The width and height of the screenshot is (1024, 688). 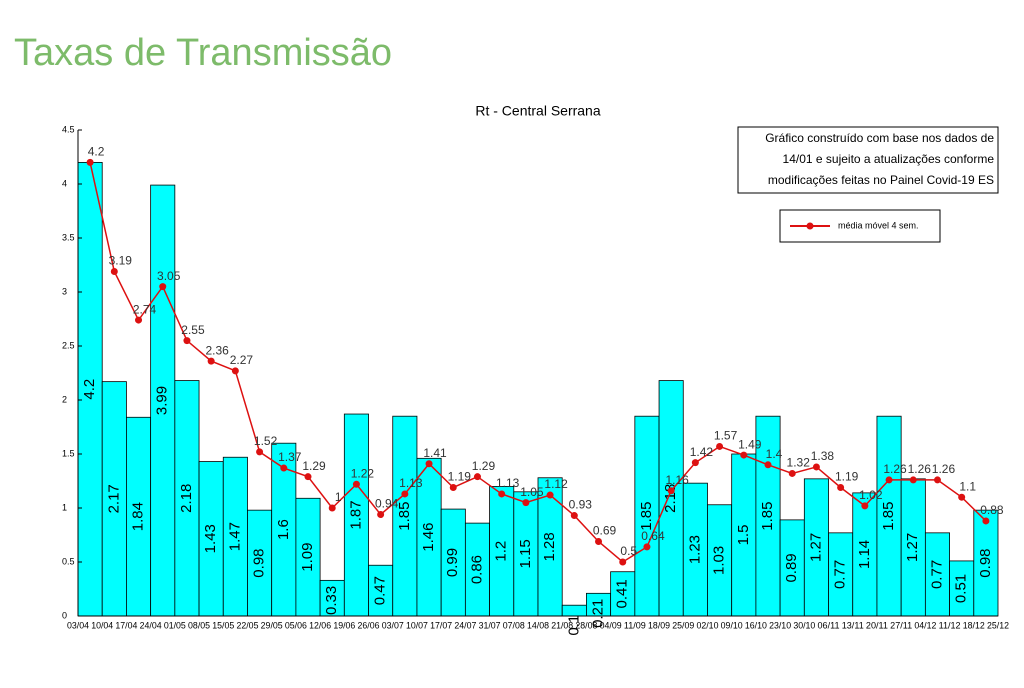 What do you see at coordinates (435, 453) in the screenshot?
I see `point-label: 1.41` at bounding box center [435, 453].